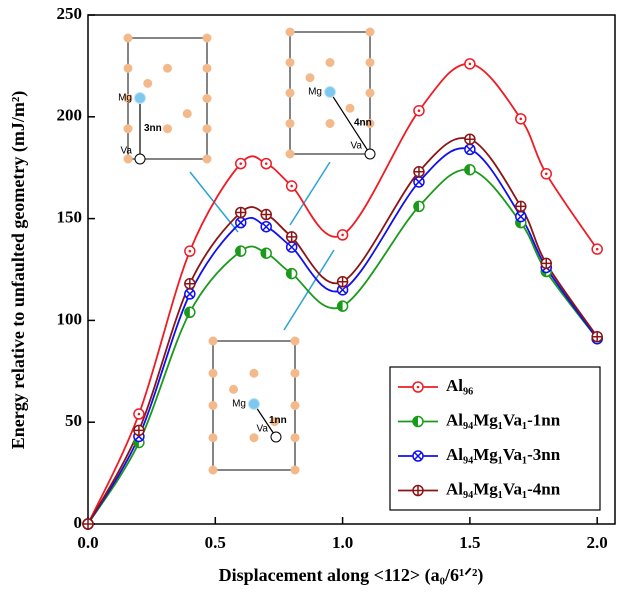 This screenshot has width=618, height=594. Describe the element at coordinates (503, 419) in the screenshot. I see `legend-label: Al₉₄Mg₁Va₁-1nn` at that location.